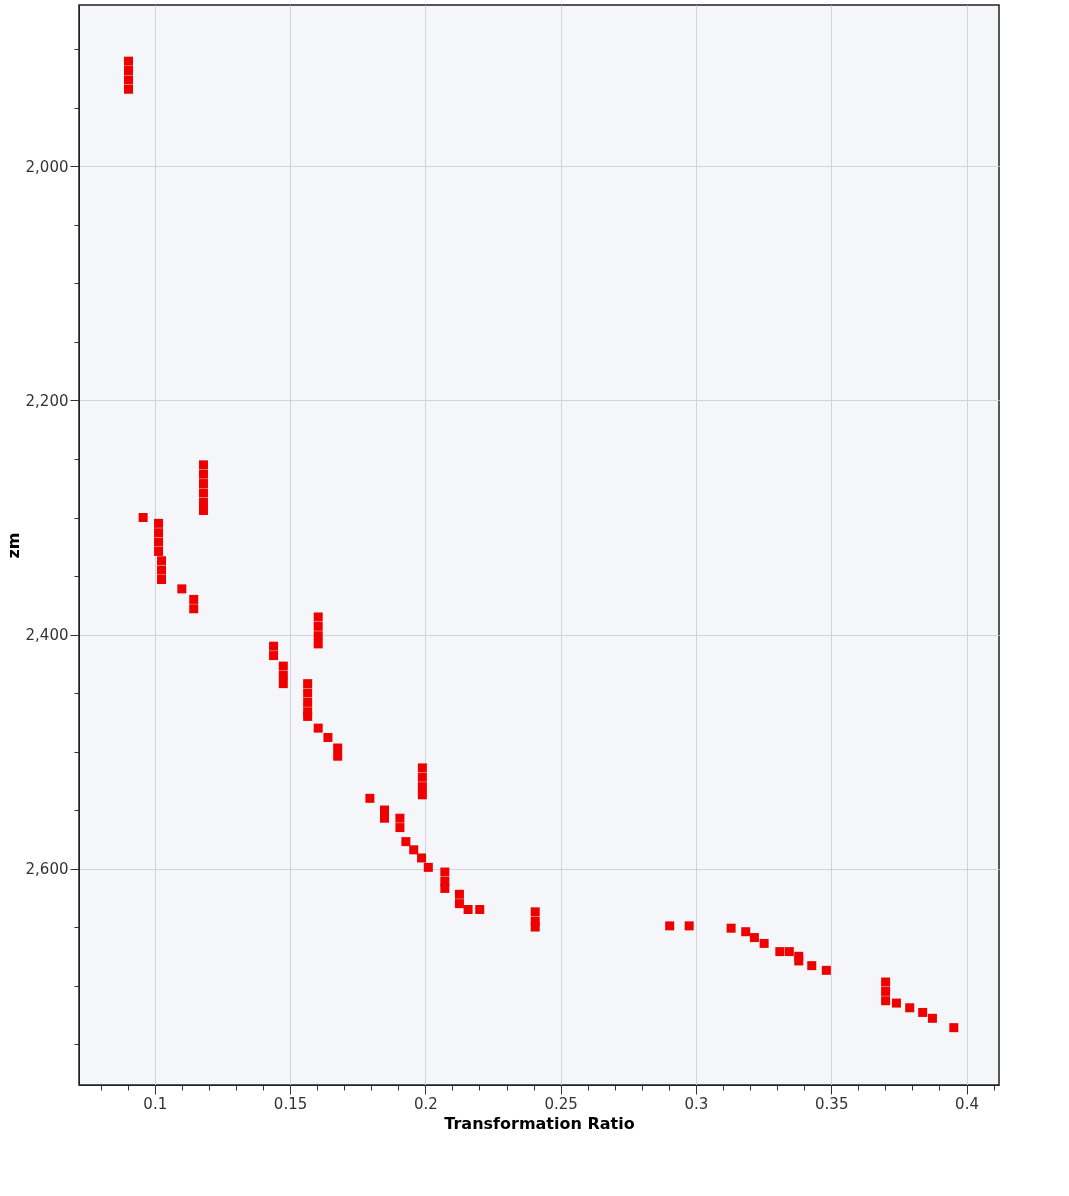 This screenshot has height=1196, width=1069. I want to click on y-tick-label: 2,400, so click(47, 635).